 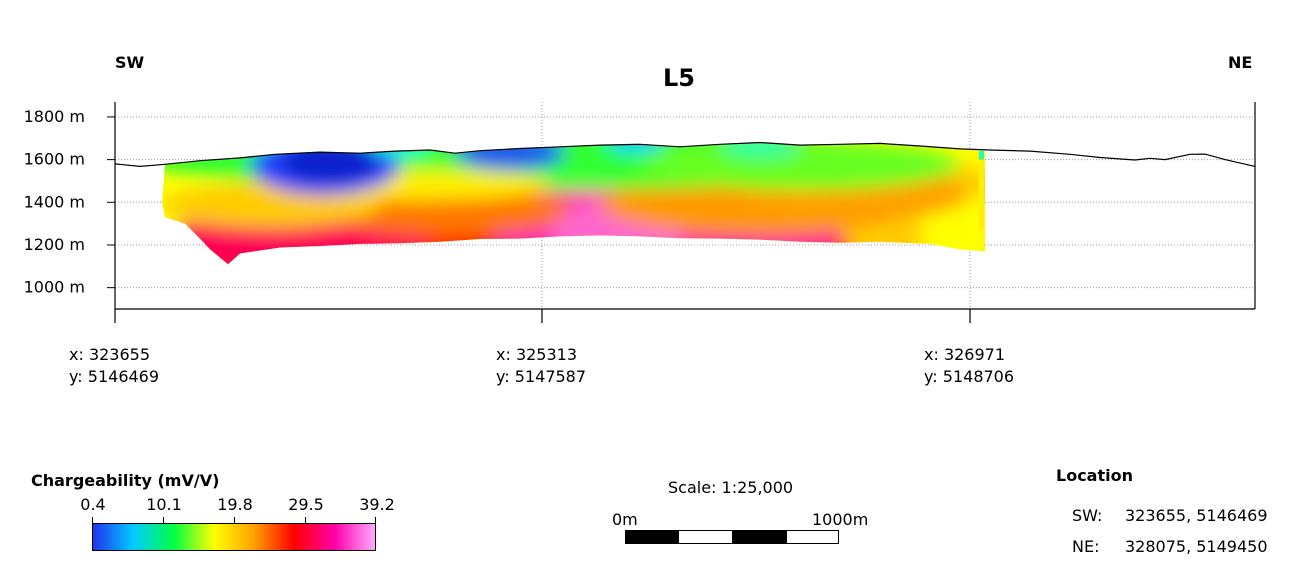 I want to click on y-tick-label: 1600 m, so click(x=54, y=159).